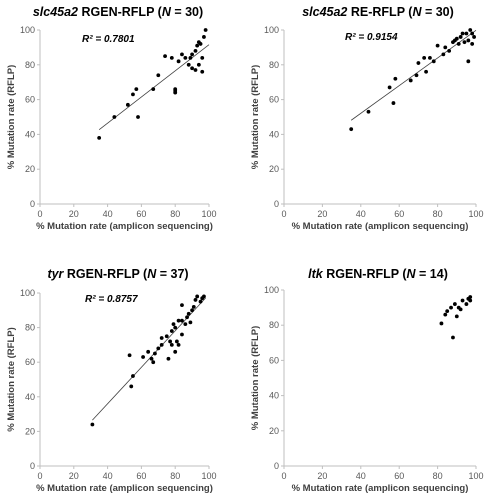 Image resolution: width=492 pixels, height=500 pixels. I want to click on y-axis-label: % Mutation rate (RFLP), so click(255, 117).